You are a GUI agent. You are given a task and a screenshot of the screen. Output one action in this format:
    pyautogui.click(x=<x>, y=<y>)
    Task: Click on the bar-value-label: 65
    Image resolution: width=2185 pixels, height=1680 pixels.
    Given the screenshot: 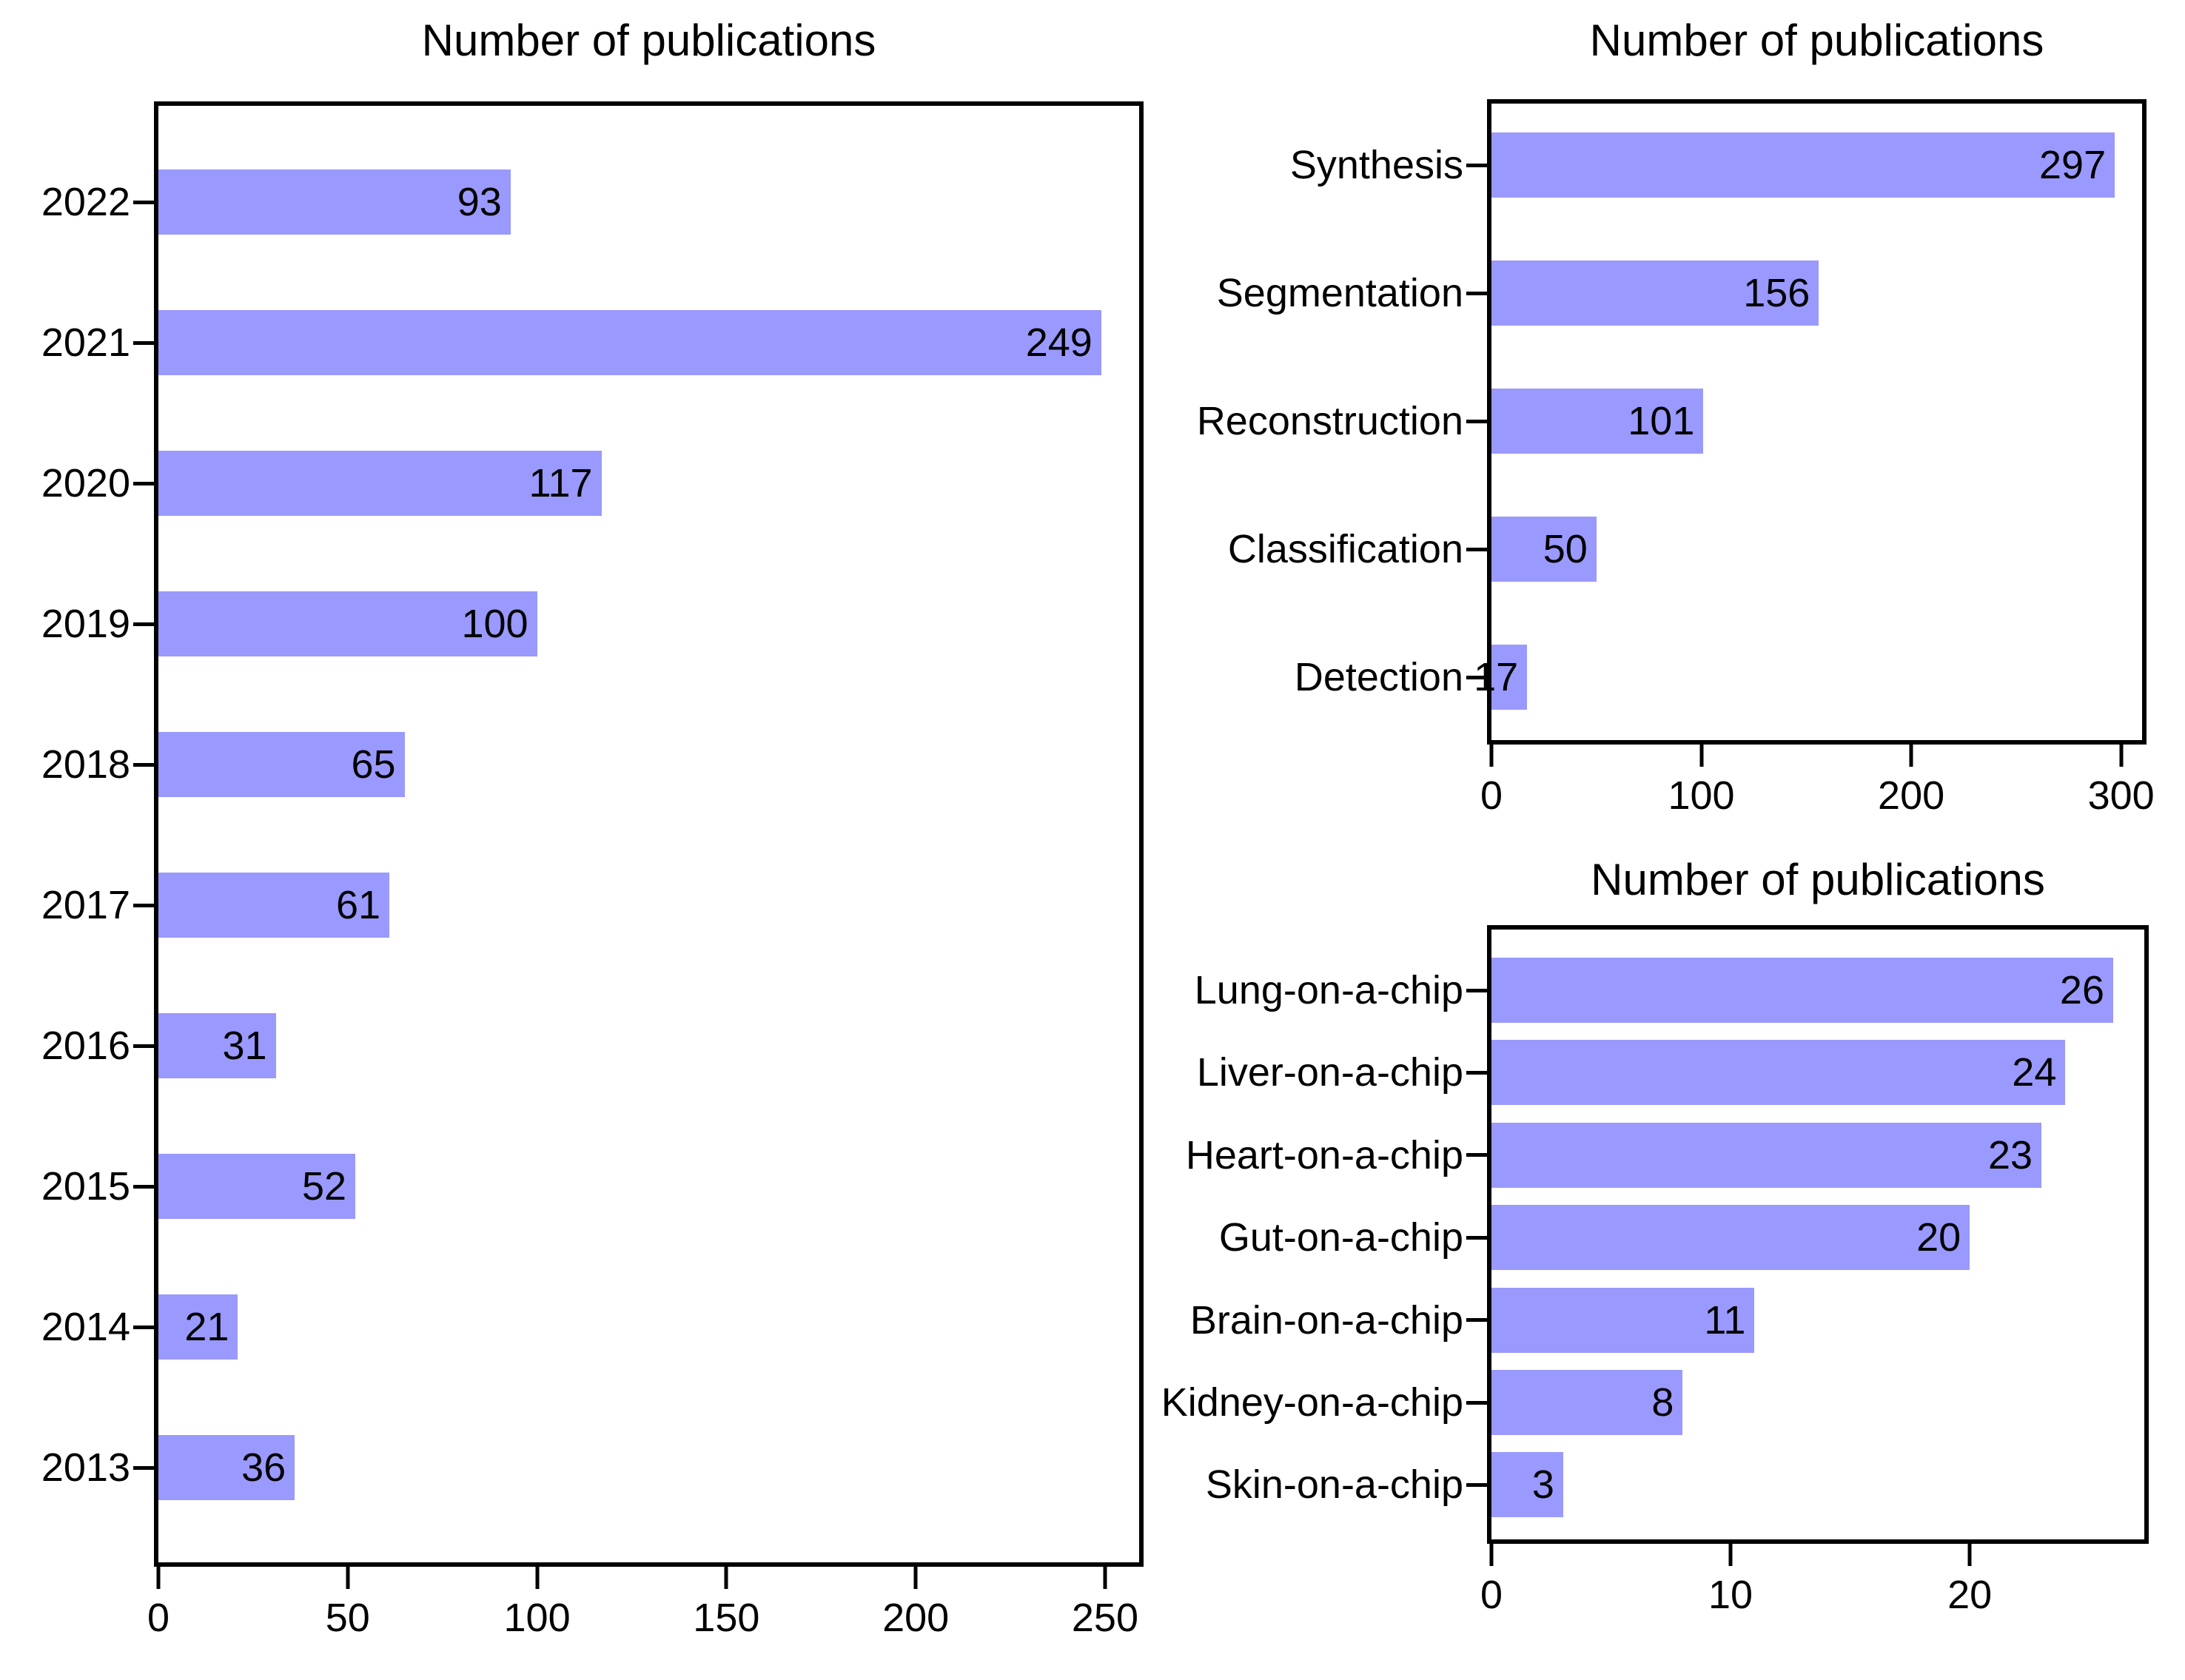 What is the action you would take?
    pyautogui.click(x=373, y=764)
    